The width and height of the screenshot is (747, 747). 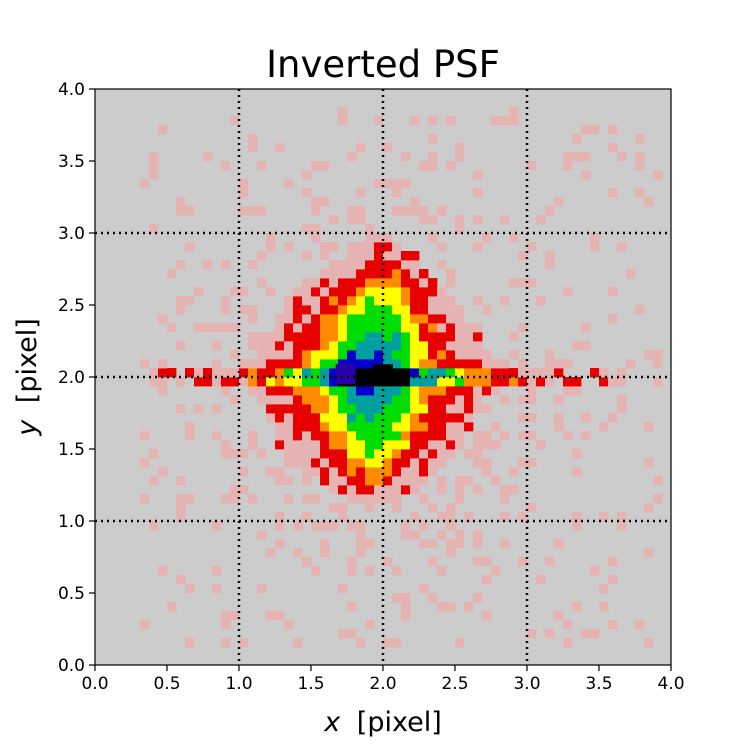 I want to click on y-tick-label: 0.0, so click(x=71, y=666).